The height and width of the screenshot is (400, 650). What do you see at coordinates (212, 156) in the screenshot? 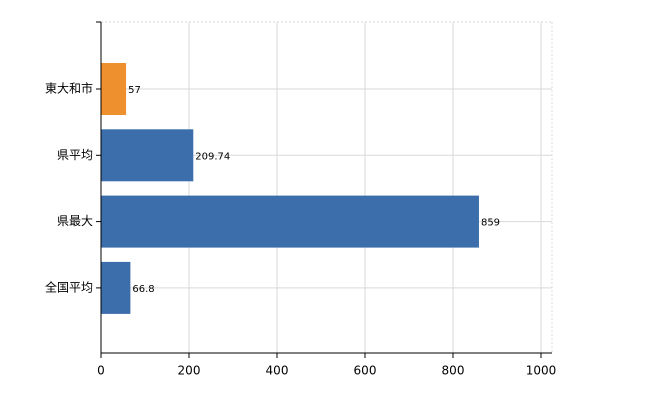
I see `value-label: 209.74` at bounding box center [212, 156].